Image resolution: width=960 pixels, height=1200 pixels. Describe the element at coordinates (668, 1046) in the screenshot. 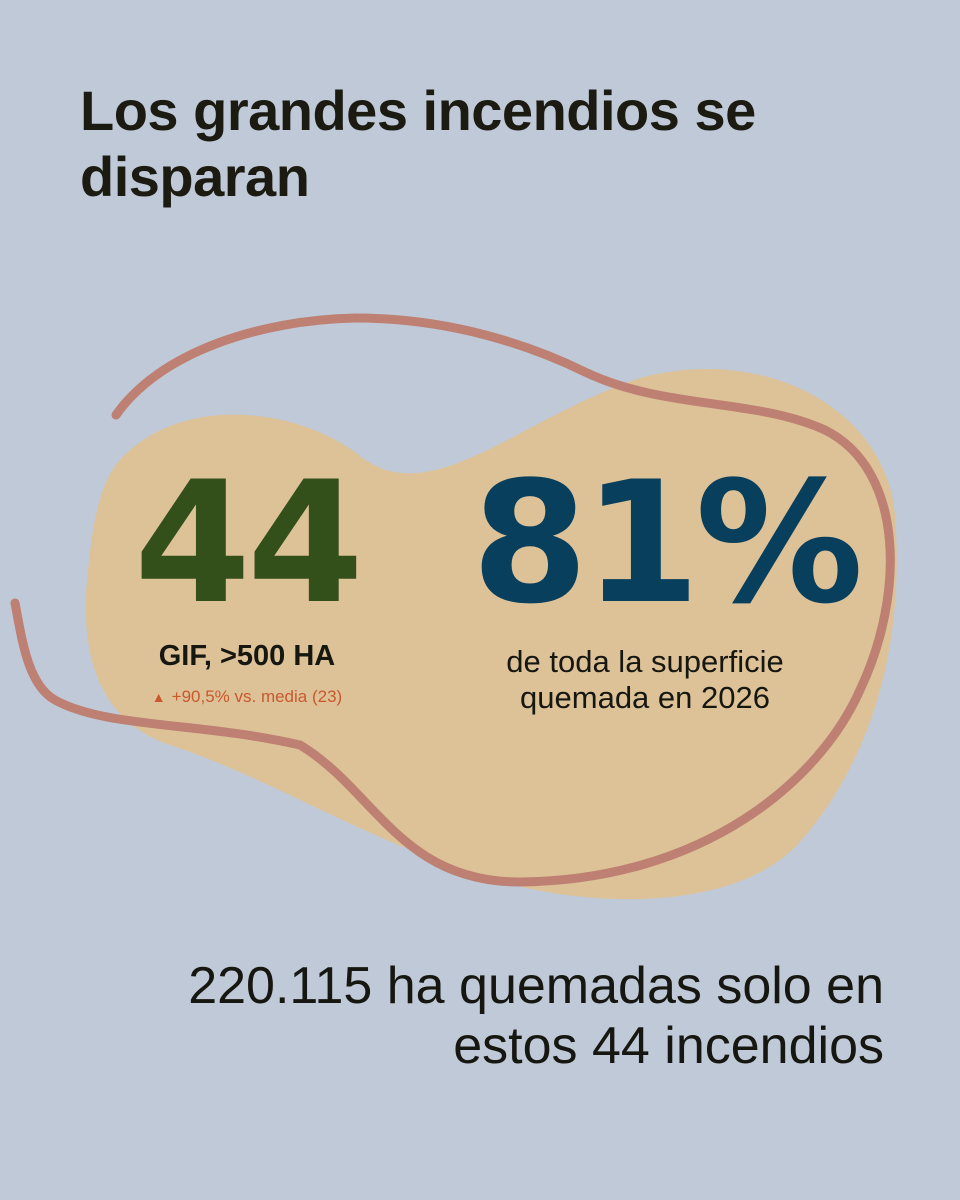

I see `summary-line-2: estos 44 incendios` at that location.